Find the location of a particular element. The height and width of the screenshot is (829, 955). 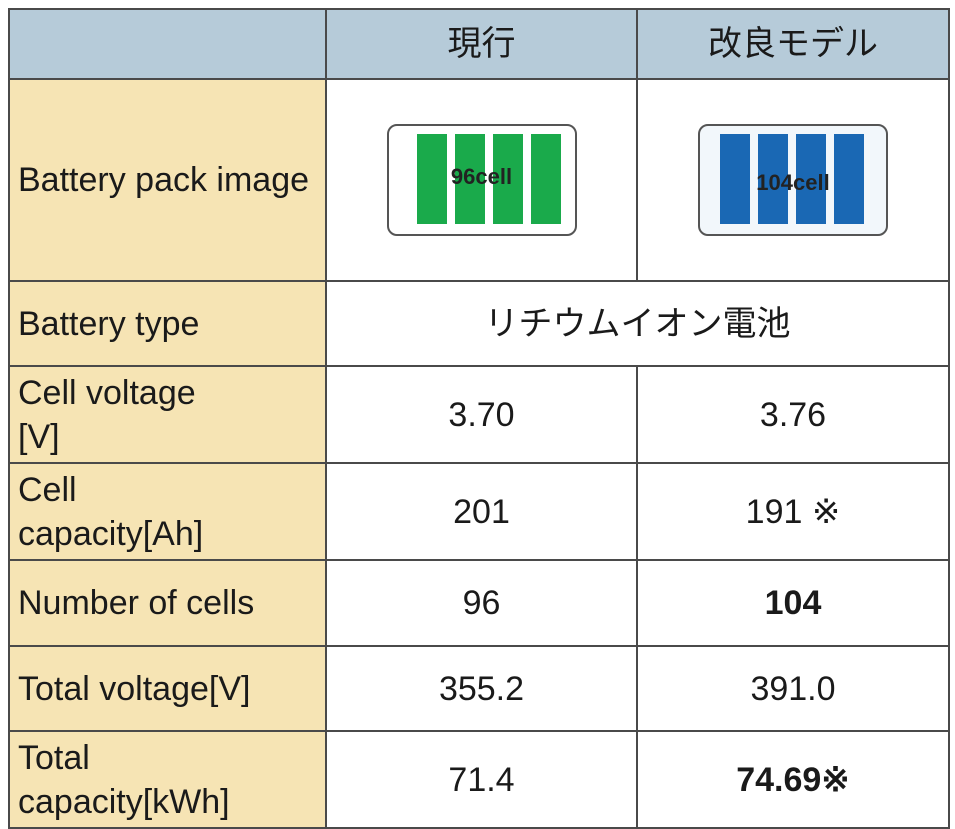

type-row: Battery type リチウムイオン電池 is located at coordinates (479, 324).